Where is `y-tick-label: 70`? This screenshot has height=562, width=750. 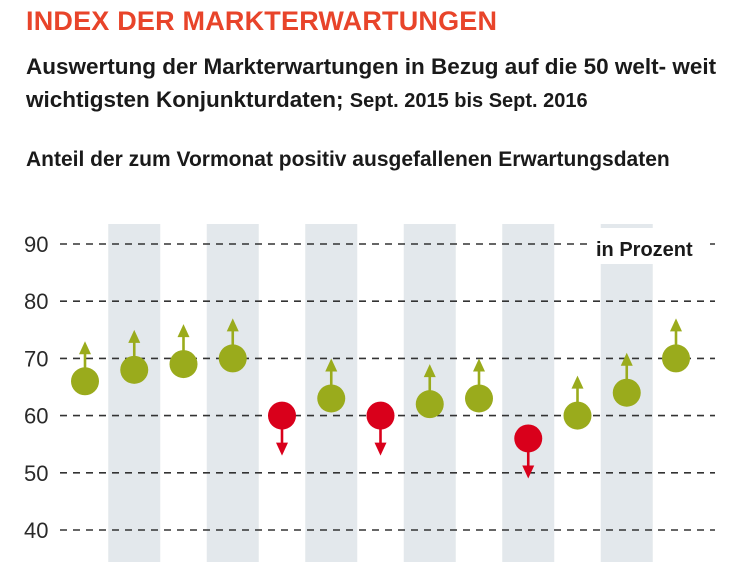 y-tick-label: 70 is located at coordinates (36, 358).